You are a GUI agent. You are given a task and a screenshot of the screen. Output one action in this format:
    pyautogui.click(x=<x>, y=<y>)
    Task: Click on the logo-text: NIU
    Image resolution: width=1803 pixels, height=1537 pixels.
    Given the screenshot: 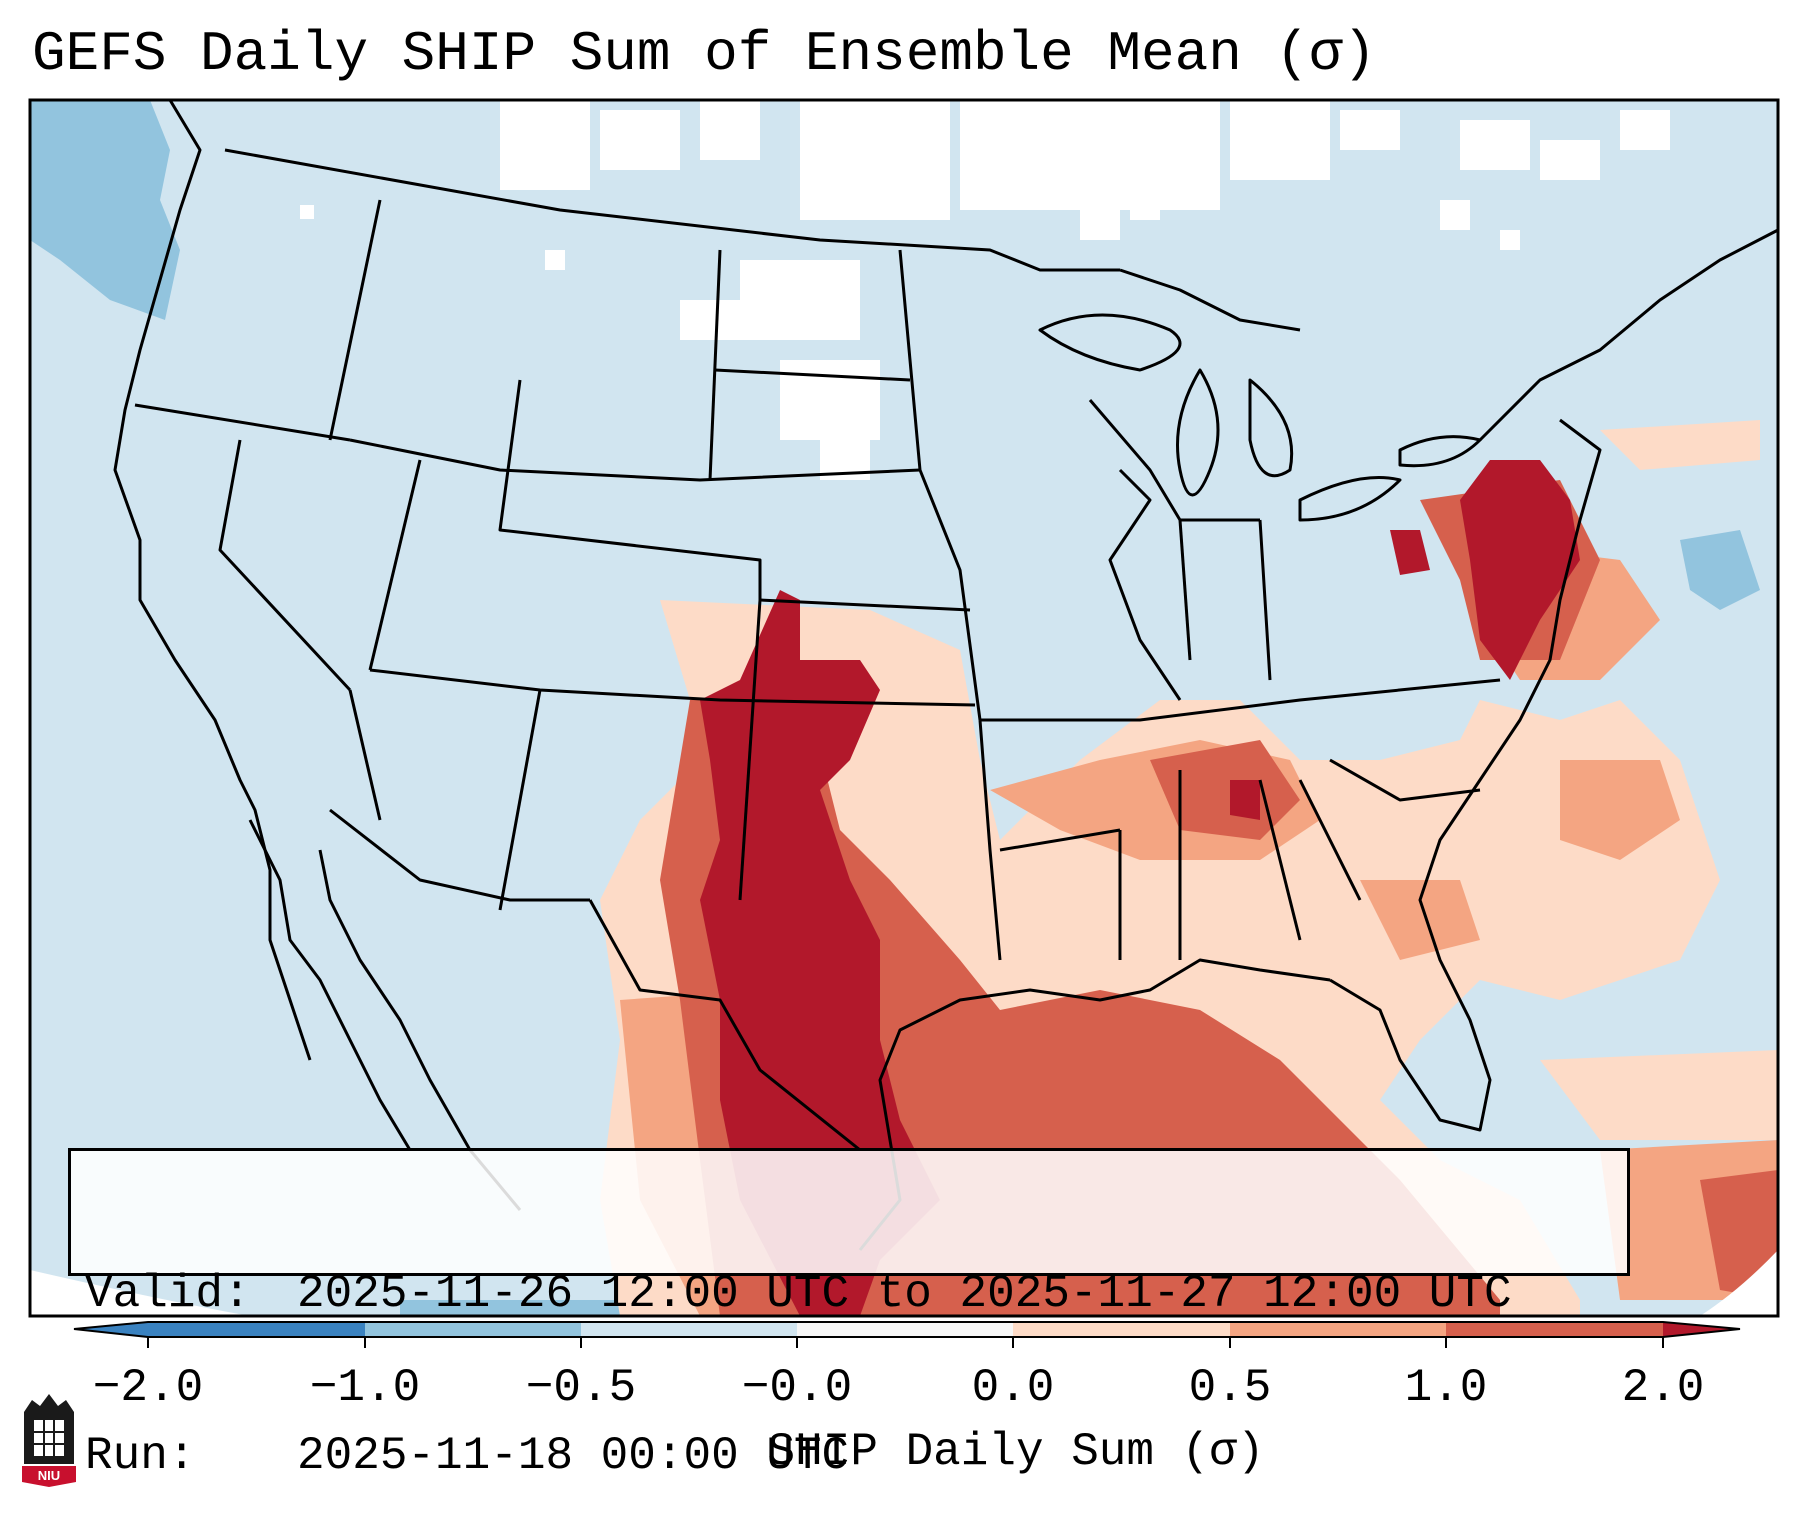 What is the action you would take?
    pyautogui.click(x=49, y=1475)
    